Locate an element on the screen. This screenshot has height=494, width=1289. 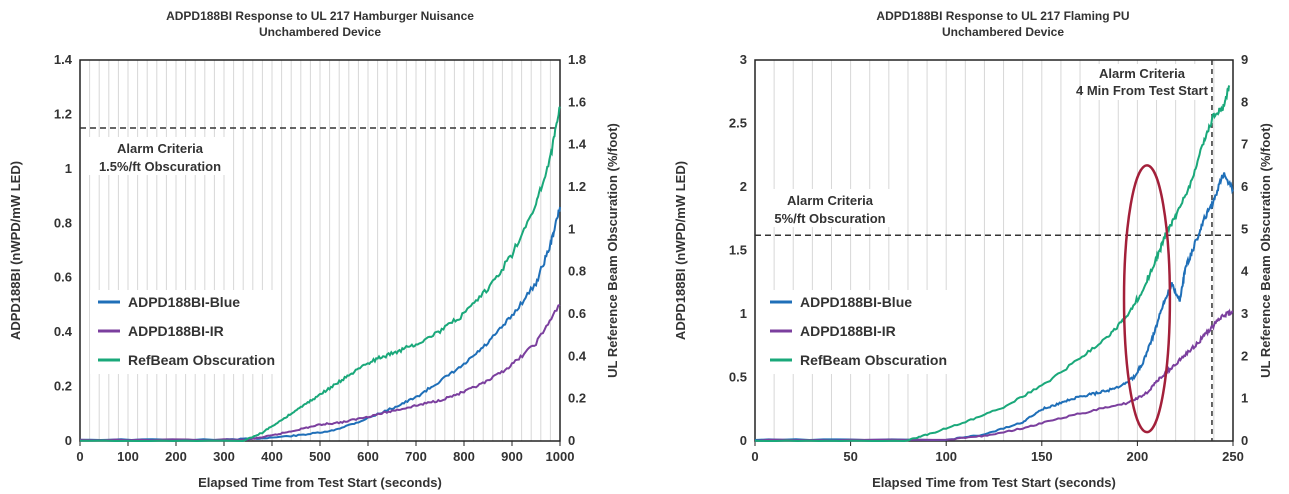
y-tick-label: 0.4 is located at coordinates (63, 331).